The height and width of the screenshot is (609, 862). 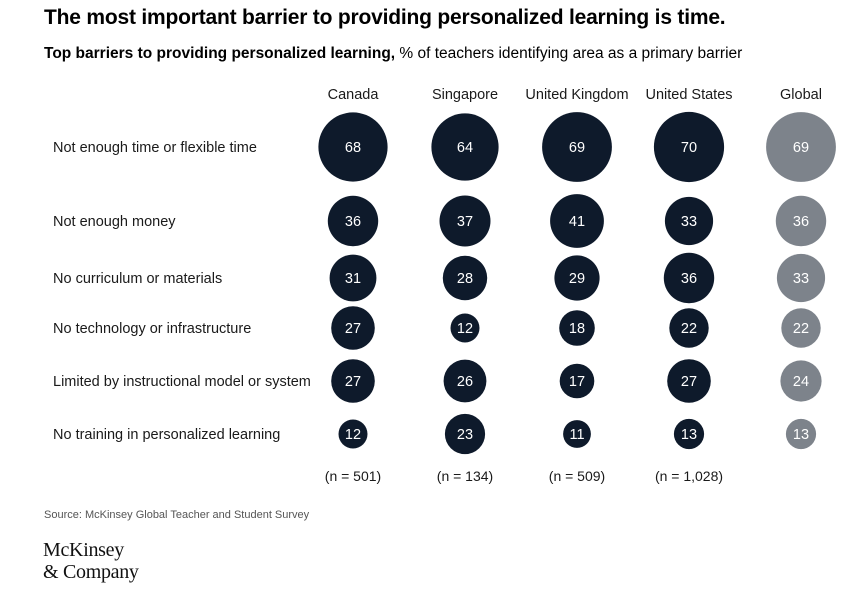 What do you see at coordinates (577, 476) in the screenshot?
I see `sample-size-label: (n = 509)` at bounding box center [577, 476].